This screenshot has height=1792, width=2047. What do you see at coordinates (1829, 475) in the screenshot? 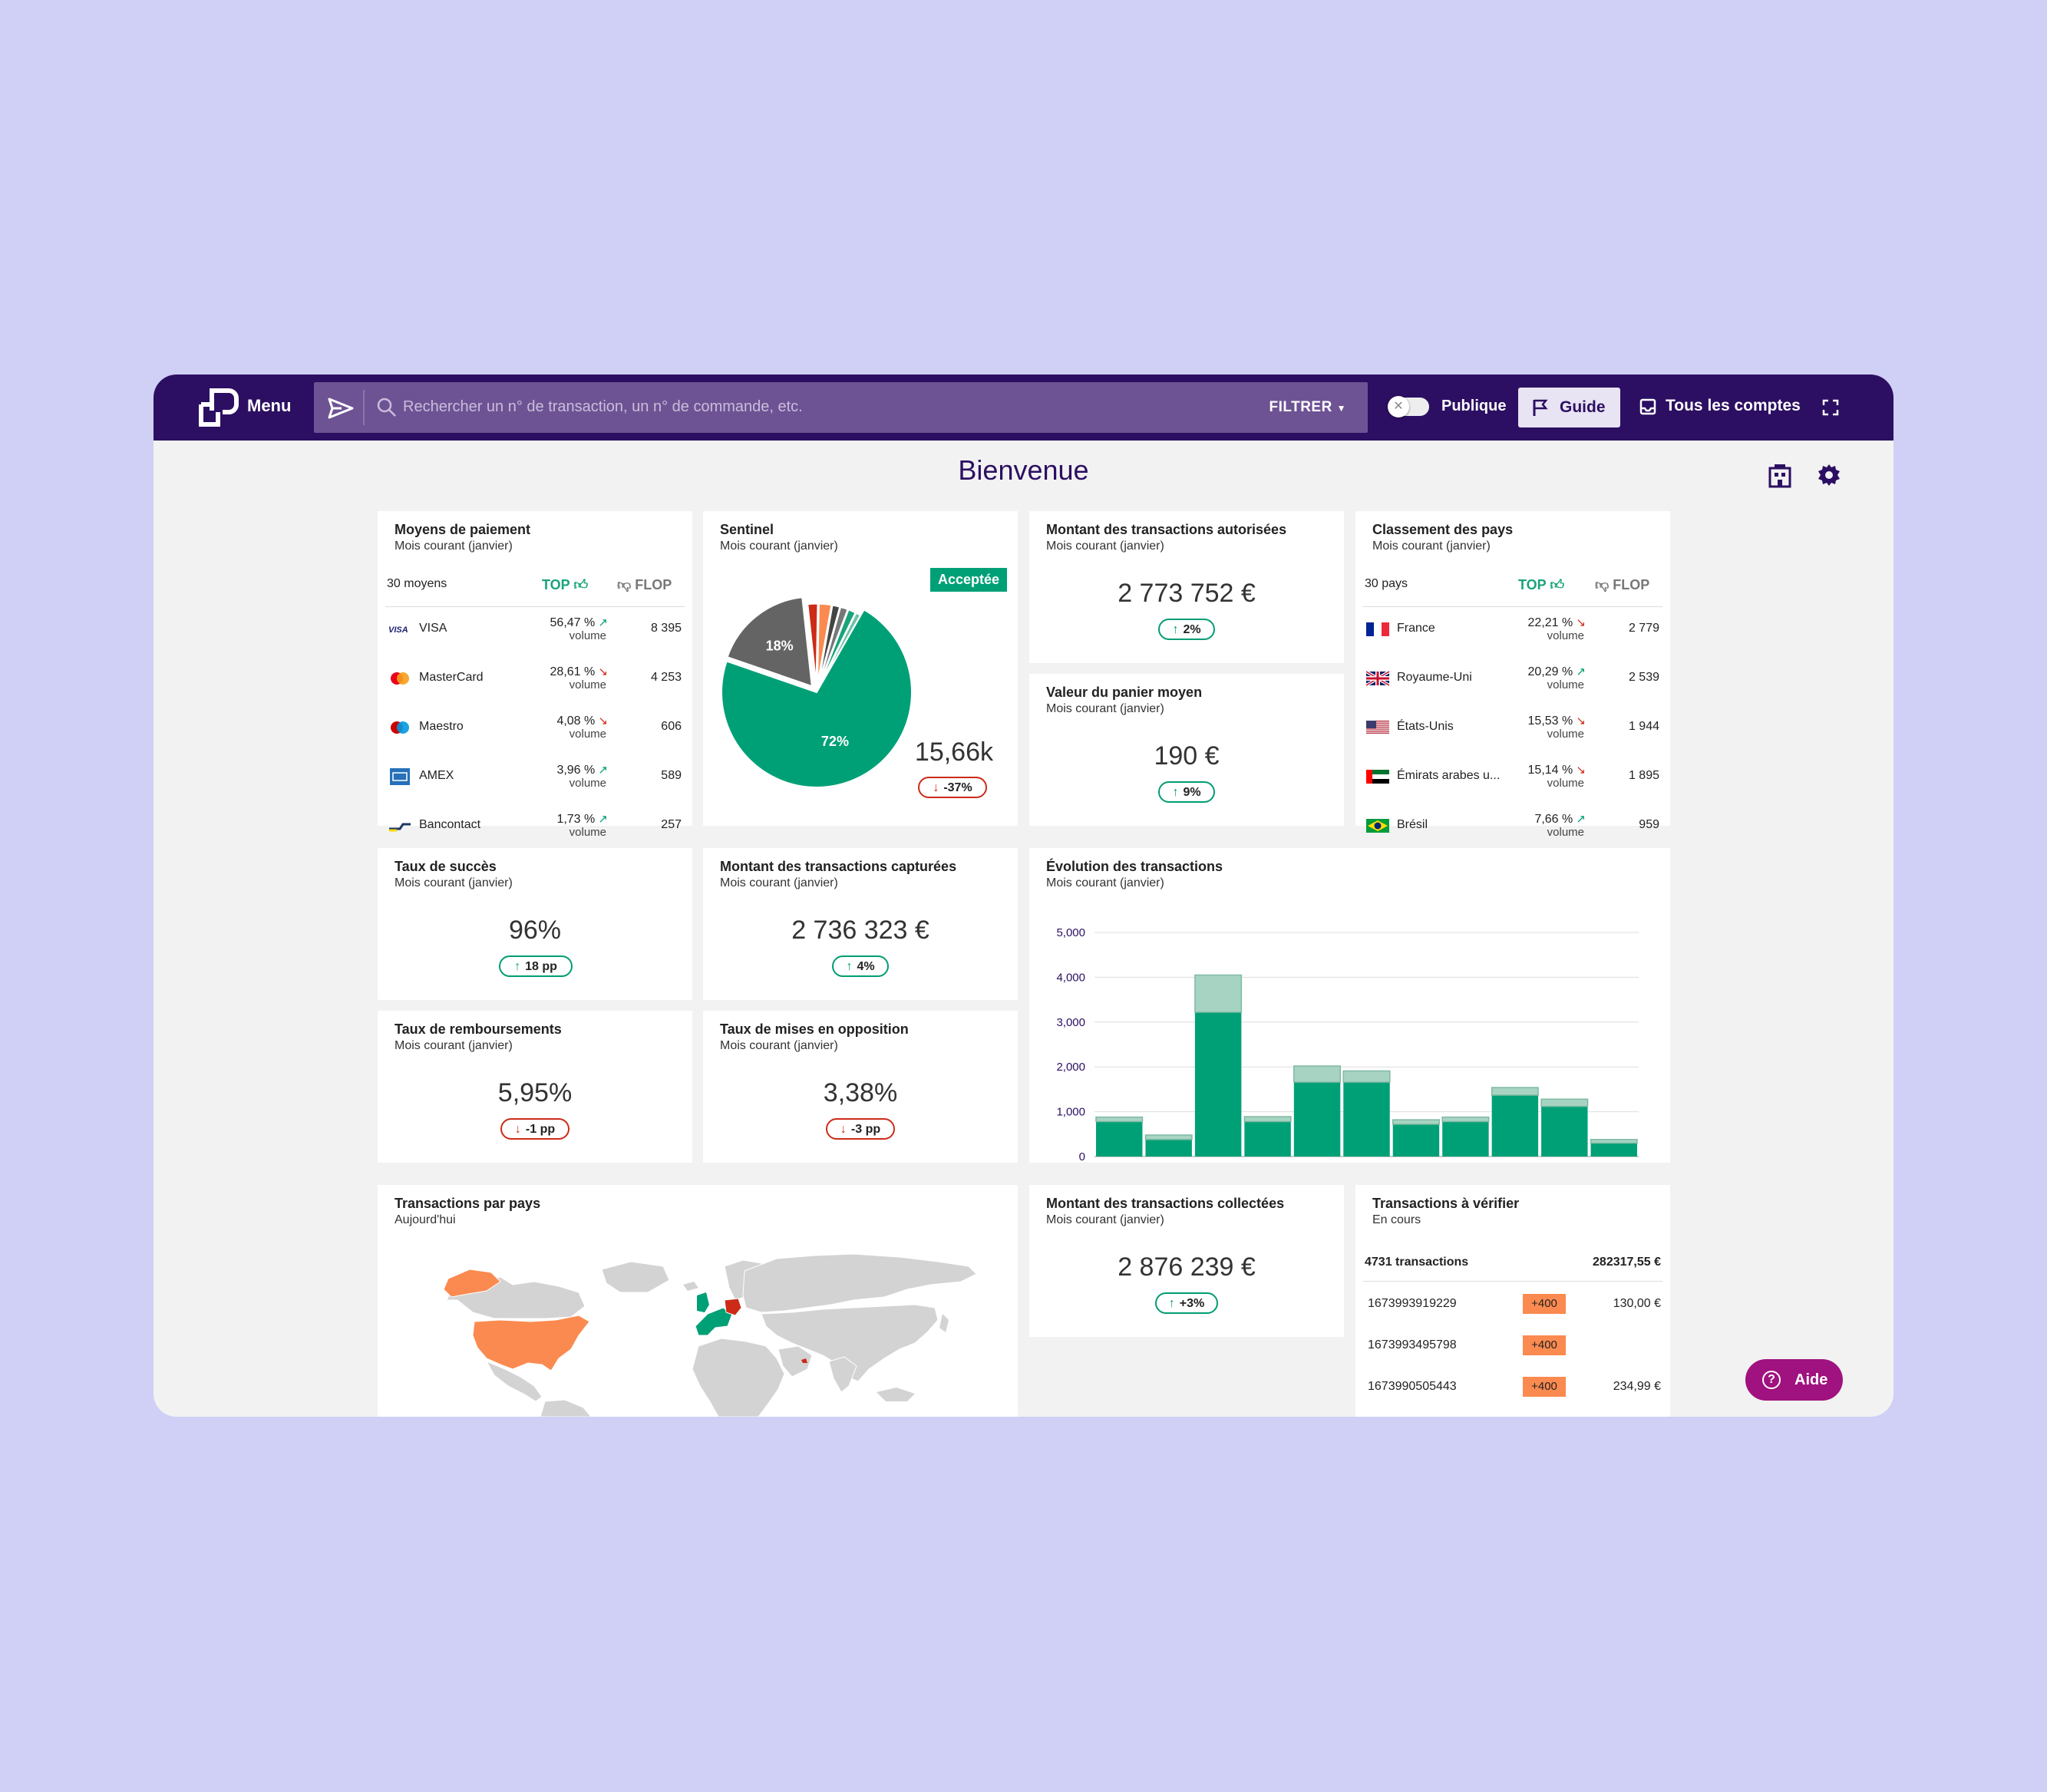
I see `gear-icon` at bounding box center [1829, 475].